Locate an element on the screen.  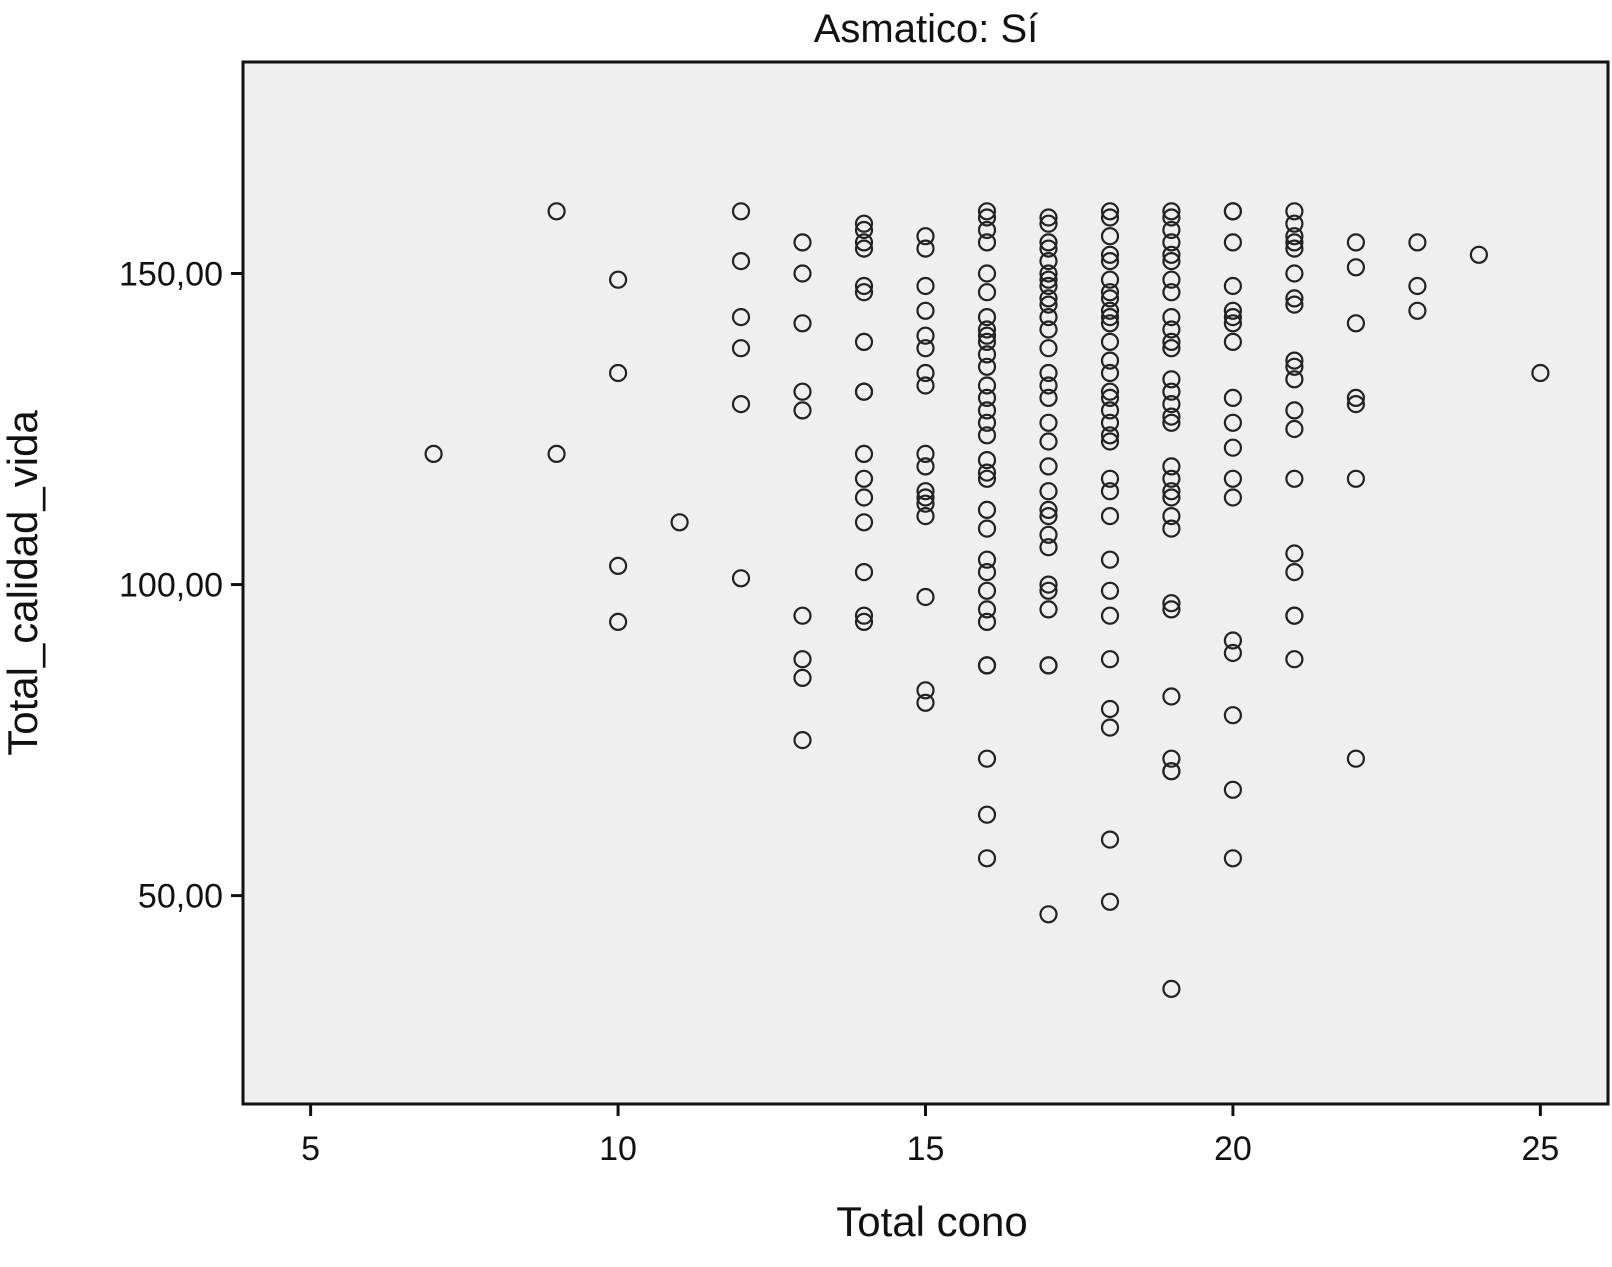
x-tick-label: 10 is located at coordinates (618, 1149).